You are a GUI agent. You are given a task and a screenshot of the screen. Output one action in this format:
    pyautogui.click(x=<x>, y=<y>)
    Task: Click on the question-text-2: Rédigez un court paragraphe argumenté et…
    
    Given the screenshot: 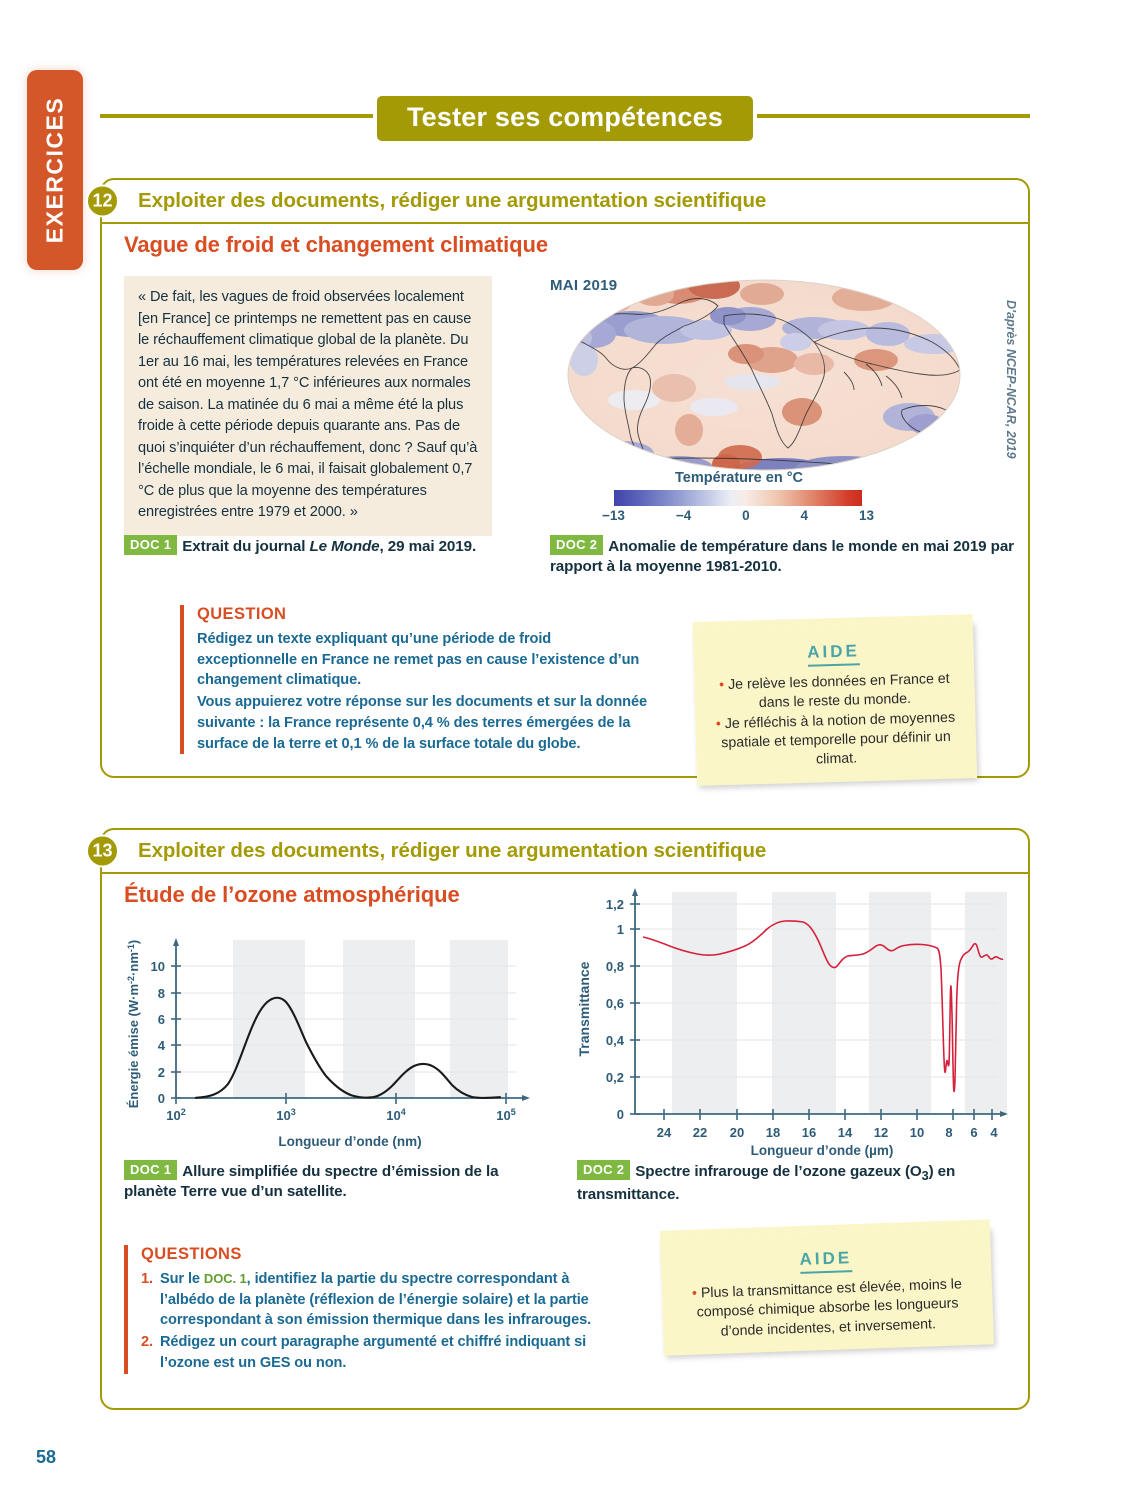 What is the action you would take?
    pyautogui.click(x=373, y=1352)
    